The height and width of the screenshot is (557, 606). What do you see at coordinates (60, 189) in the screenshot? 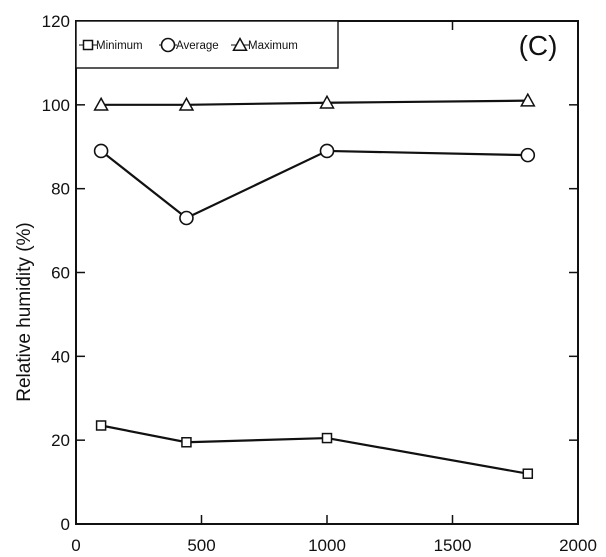
I see `y-tick-label: 80` at bounding box center [60, 189].